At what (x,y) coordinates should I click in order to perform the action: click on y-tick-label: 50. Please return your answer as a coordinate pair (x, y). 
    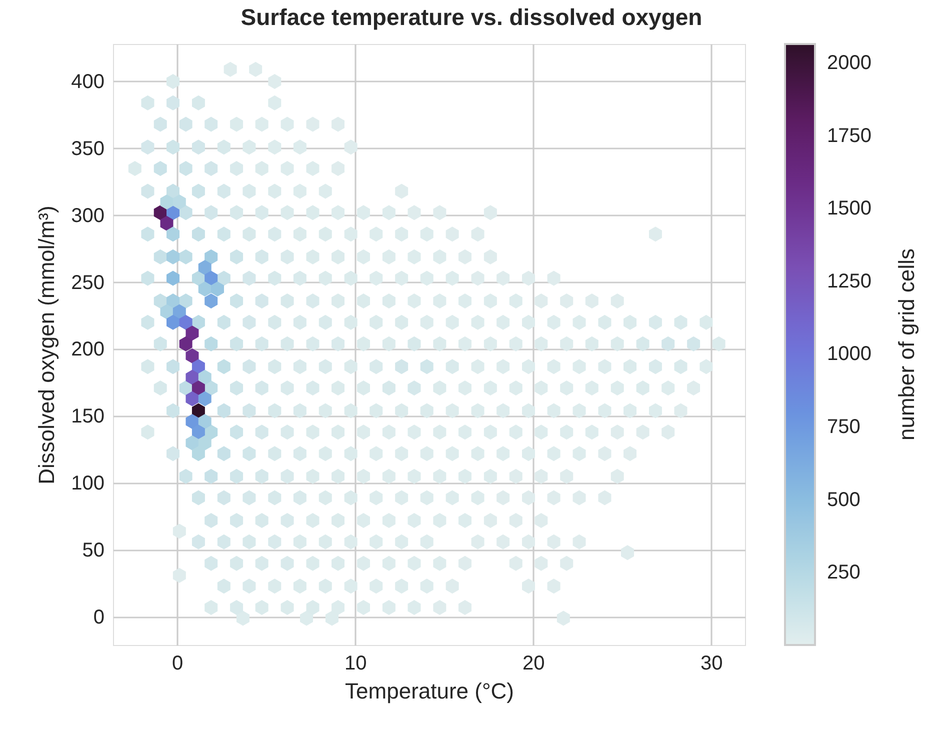
    Looking at the image, I should click on (93, 550).